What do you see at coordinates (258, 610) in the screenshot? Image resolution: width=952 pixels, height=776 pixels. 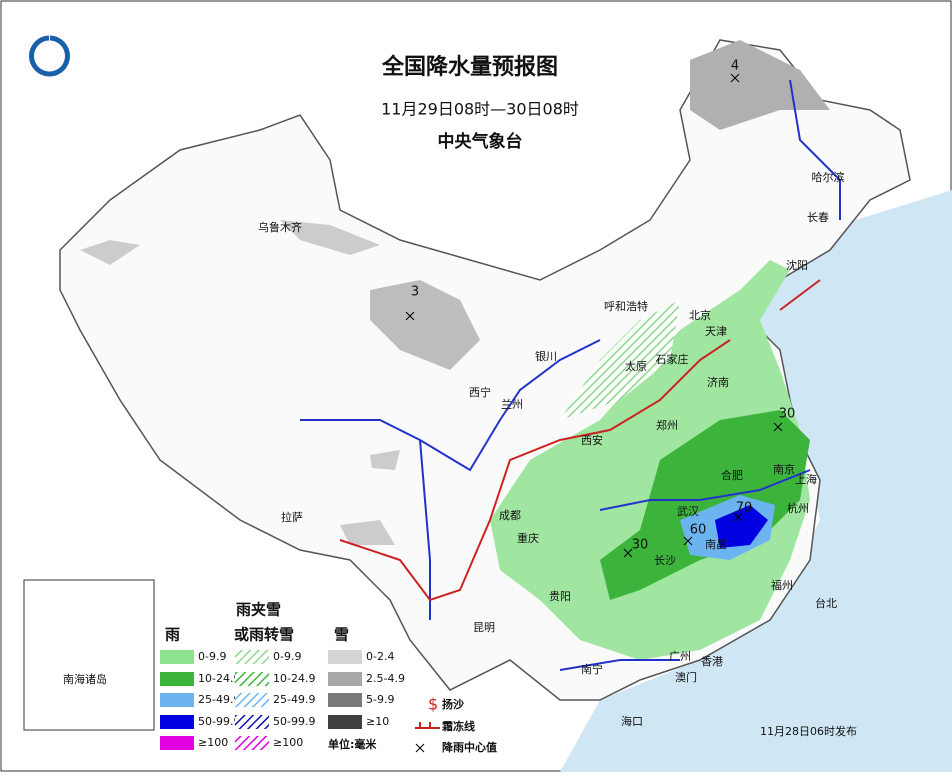 I see `legend-title: 雨夹雪` at bounding box center [258, 610].